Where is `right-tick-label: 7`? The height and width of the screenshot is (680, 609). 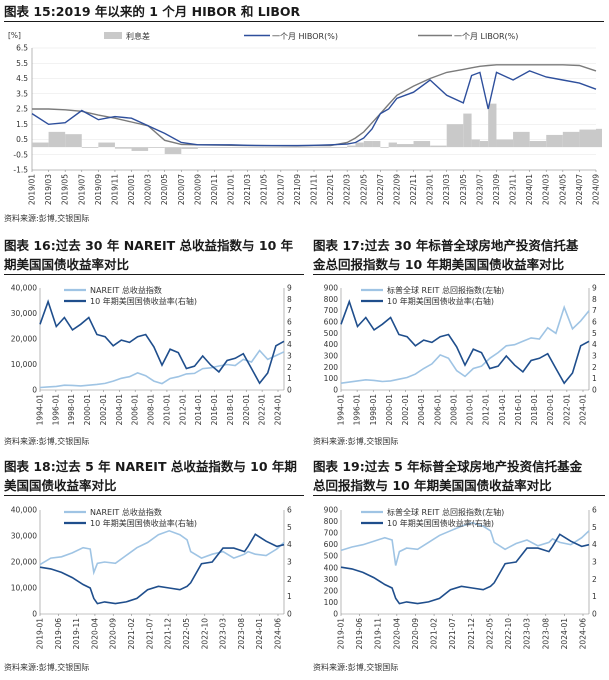
right-tick-label: 7 is located at coordinates (594, 310).